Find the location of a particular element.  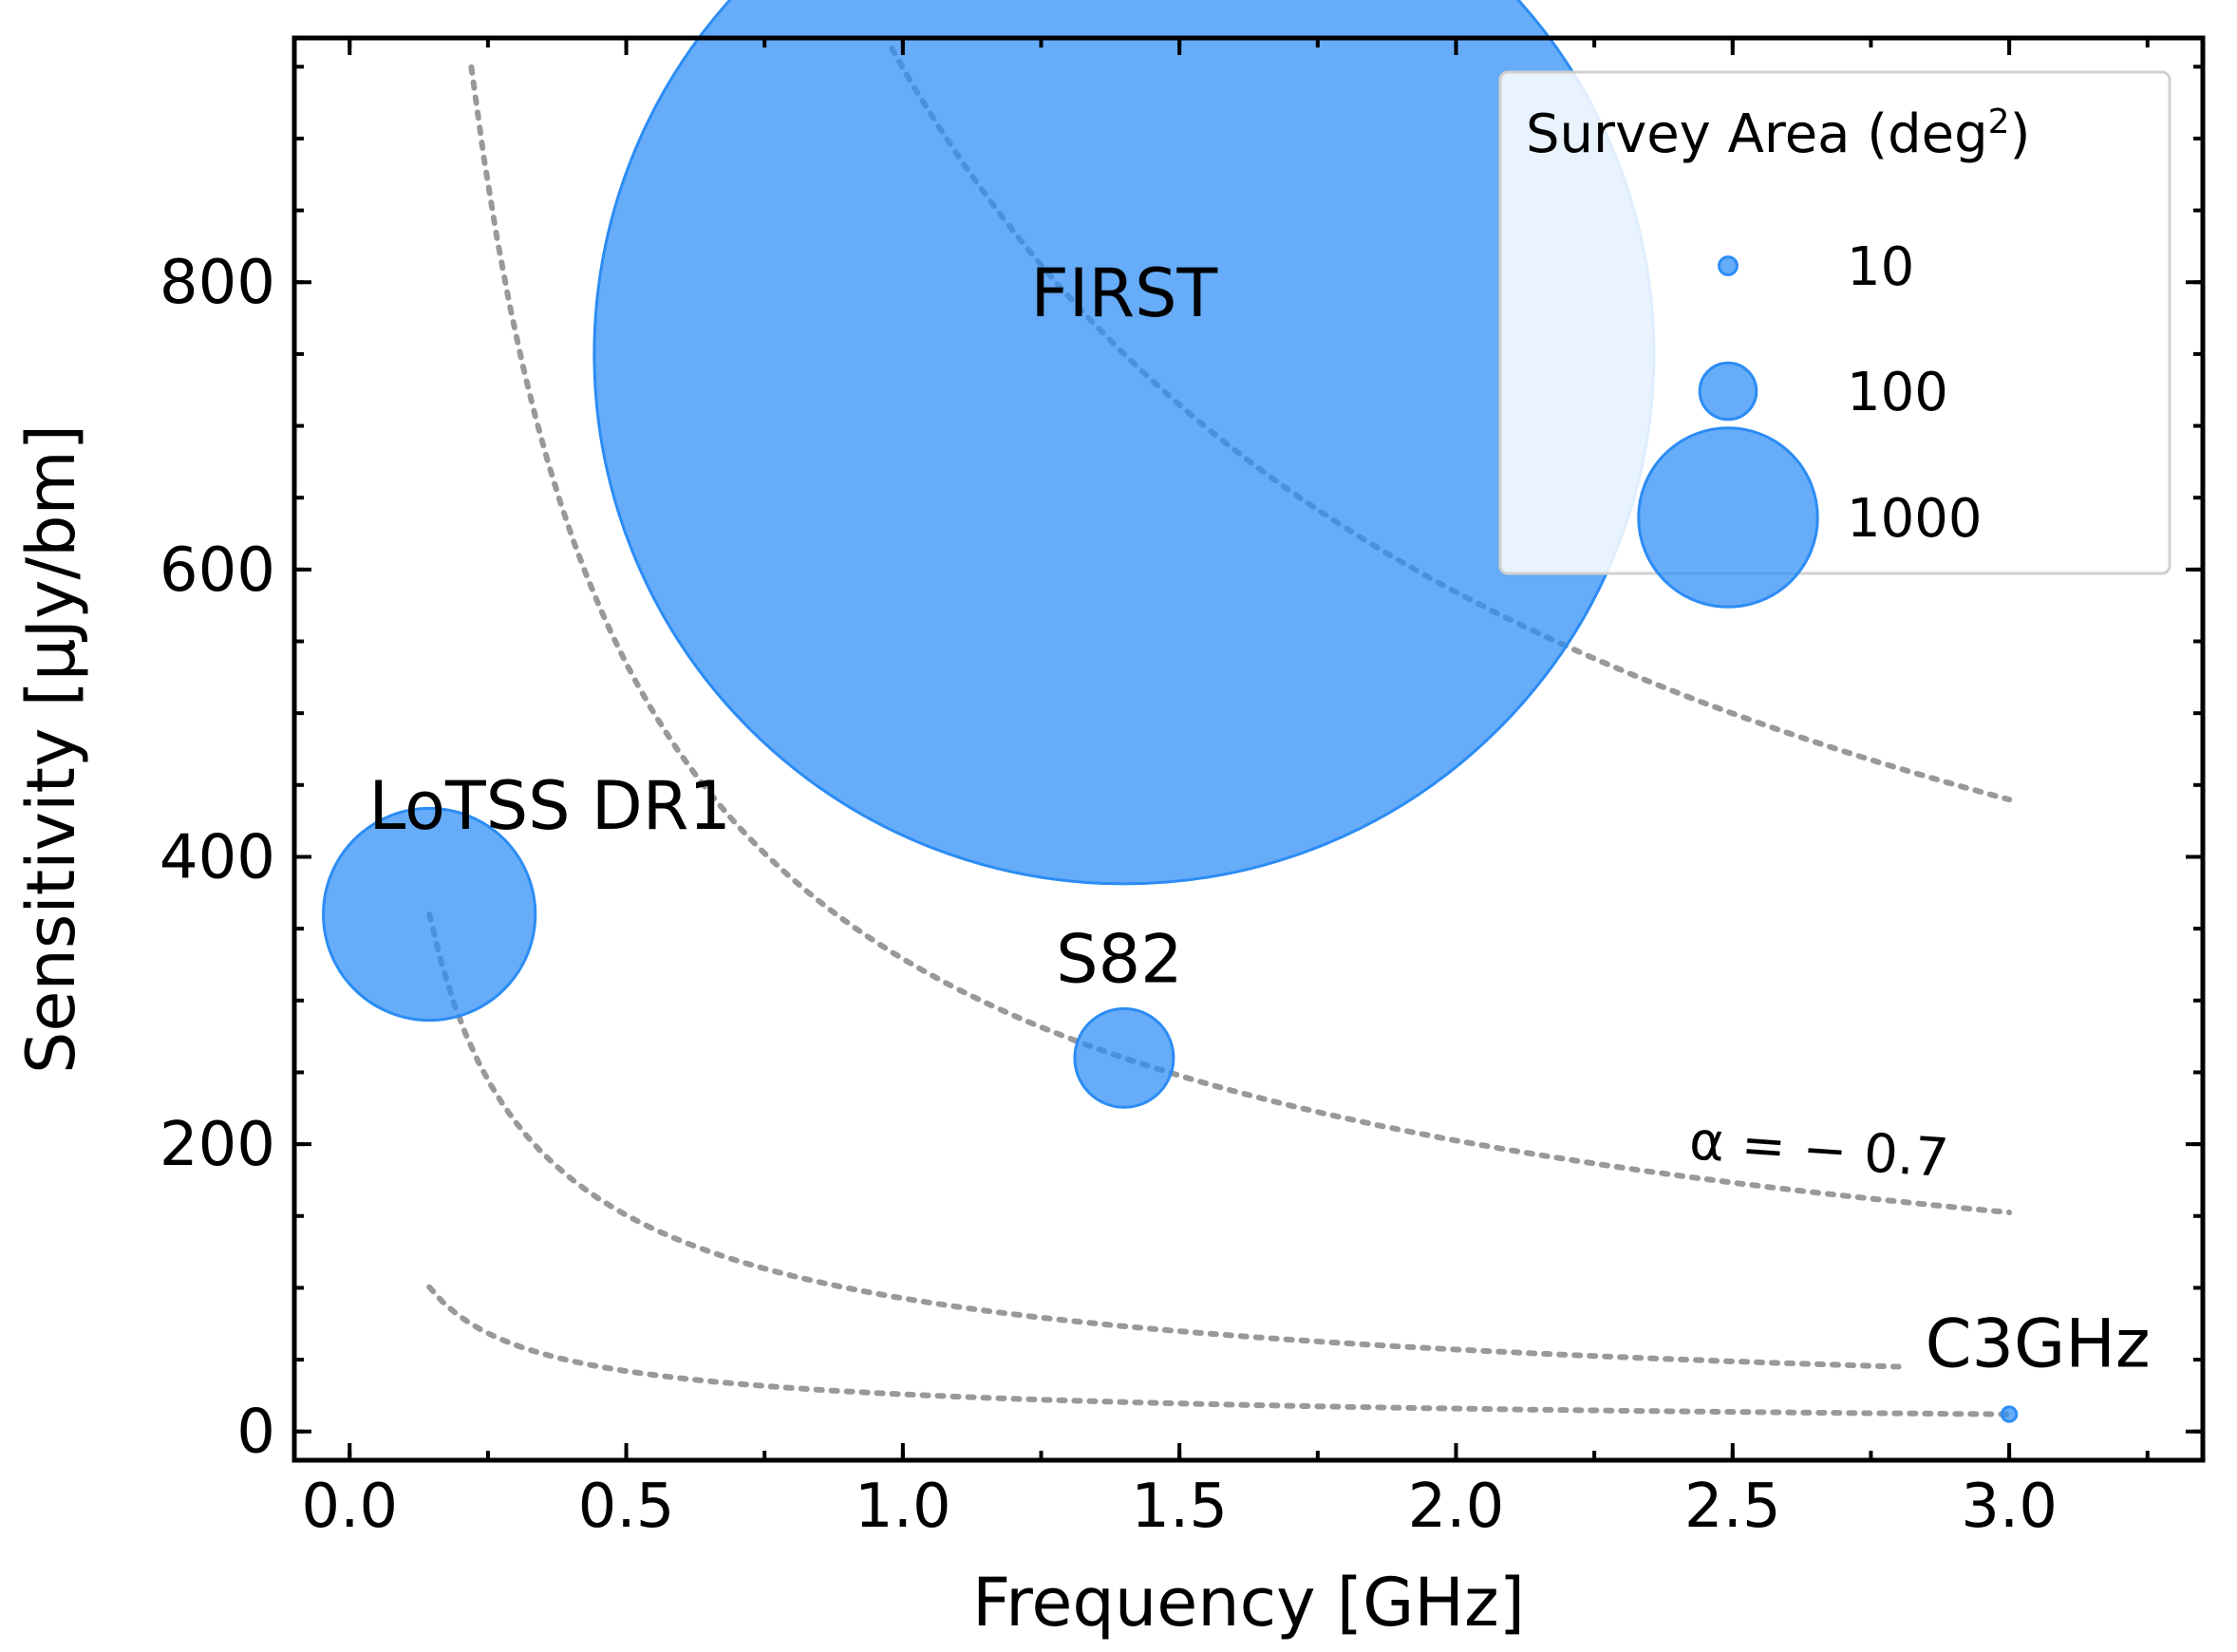

label-c3ghz: C3GHz is located at coordinates (2039, 1344).